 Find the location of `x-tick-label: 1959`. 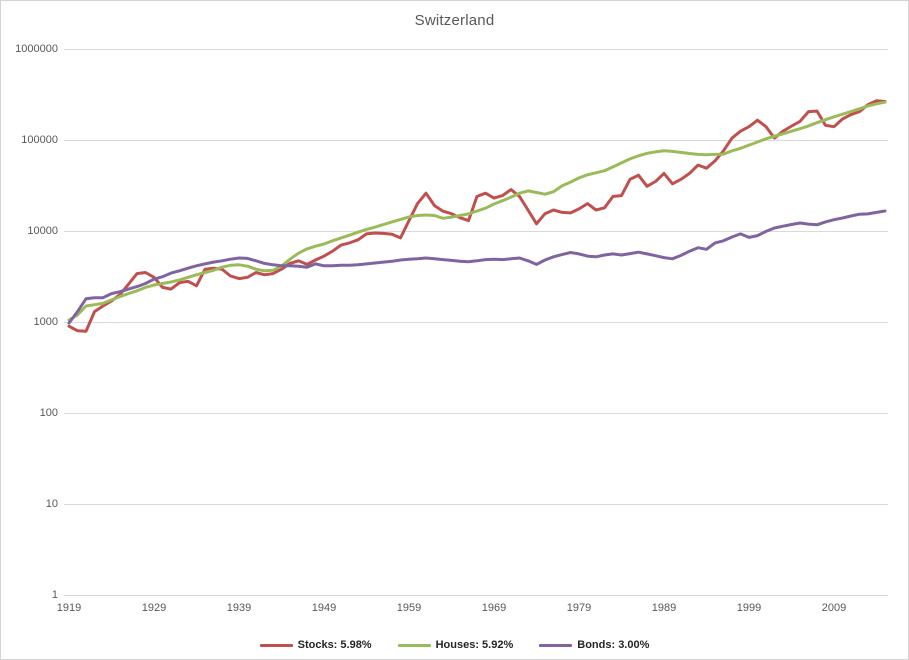

x-tick-label: 1959 is located at coordinates (409, 608).